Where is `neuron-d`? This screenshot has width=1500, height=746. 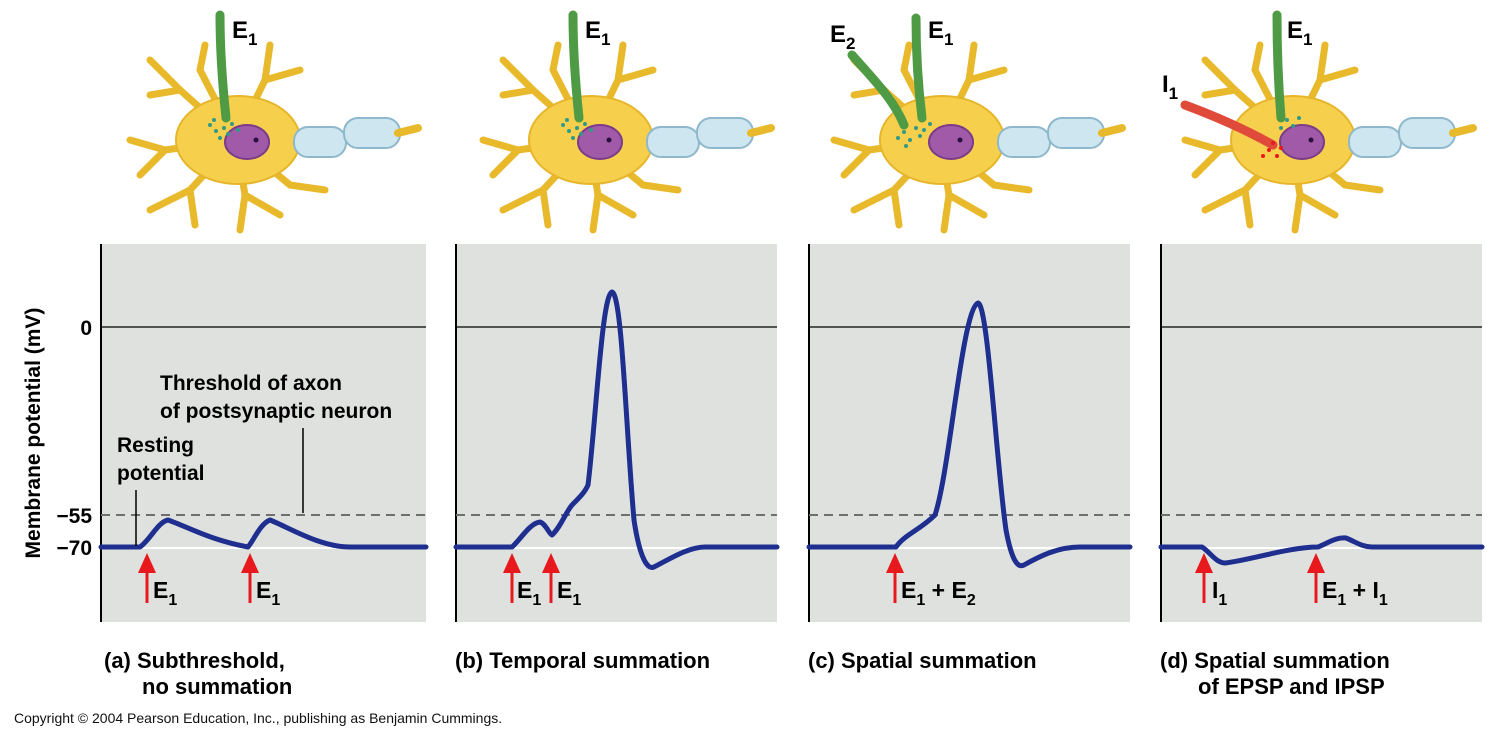 neuron-d is located at coordinates (1328, 122).